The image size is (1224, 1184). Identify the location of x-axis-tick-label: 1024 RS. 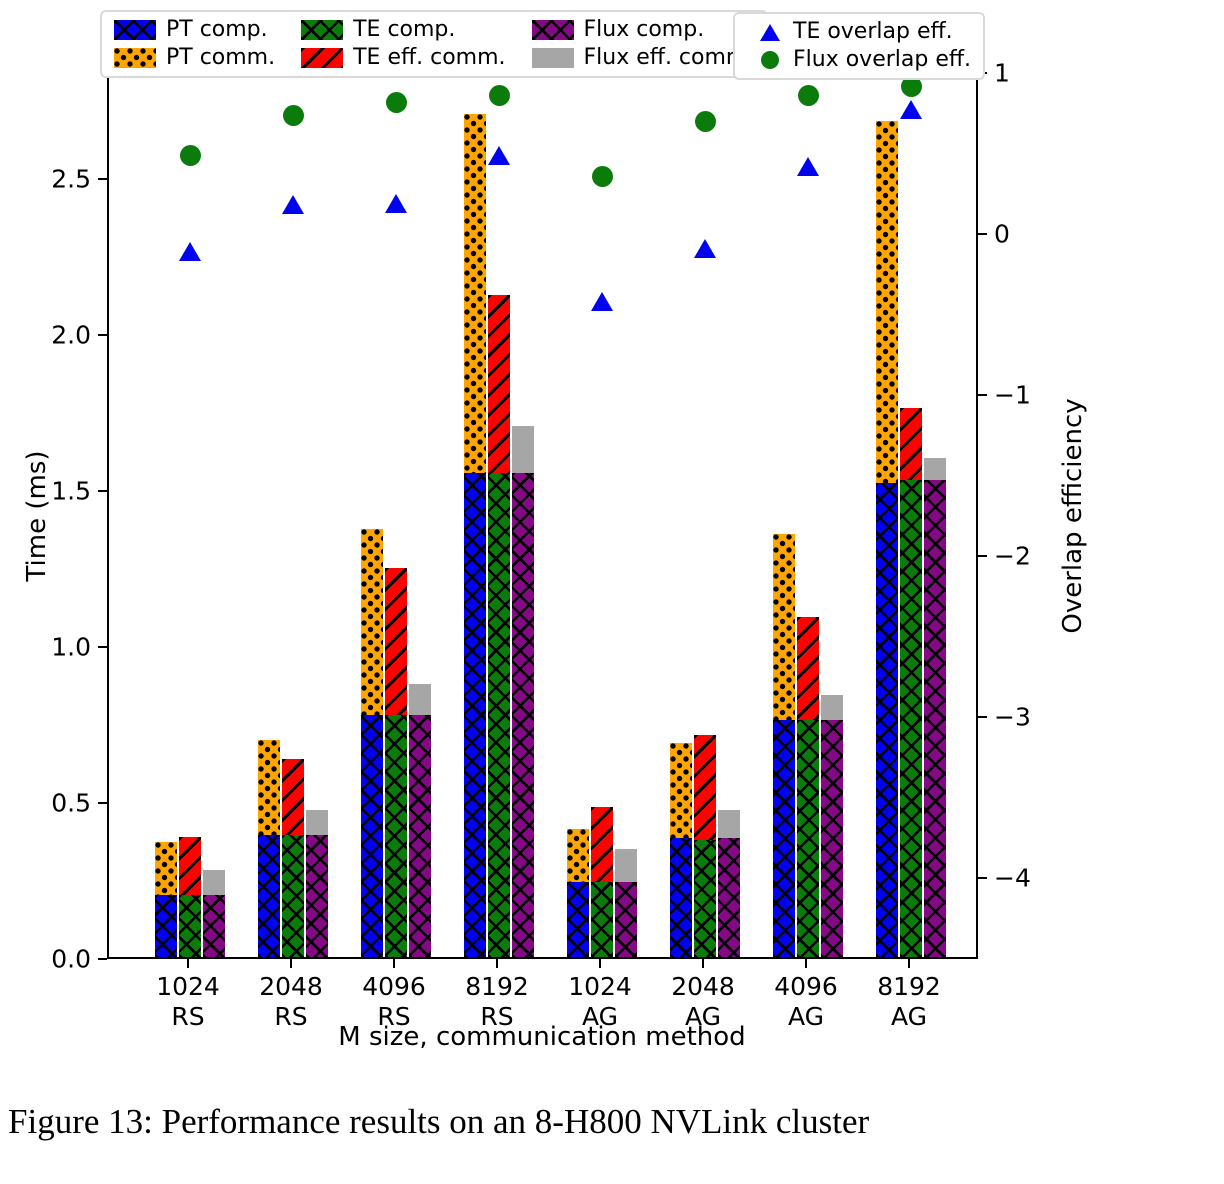
(188, 1001).